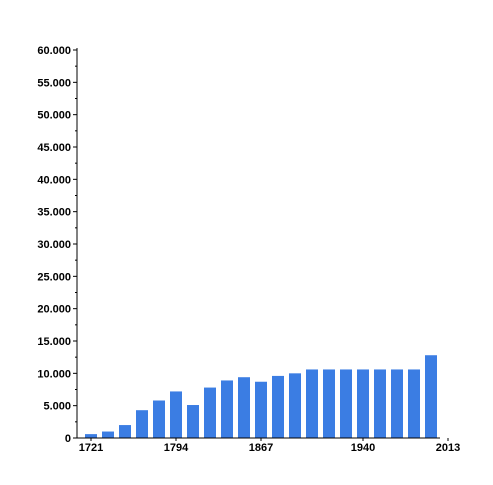 This screenshot has height=485, width=493. What do you see at coordinates (54, 277) in the screenshot?
I see `y-tick-label: 25.000` at bounding box center [54, 277].